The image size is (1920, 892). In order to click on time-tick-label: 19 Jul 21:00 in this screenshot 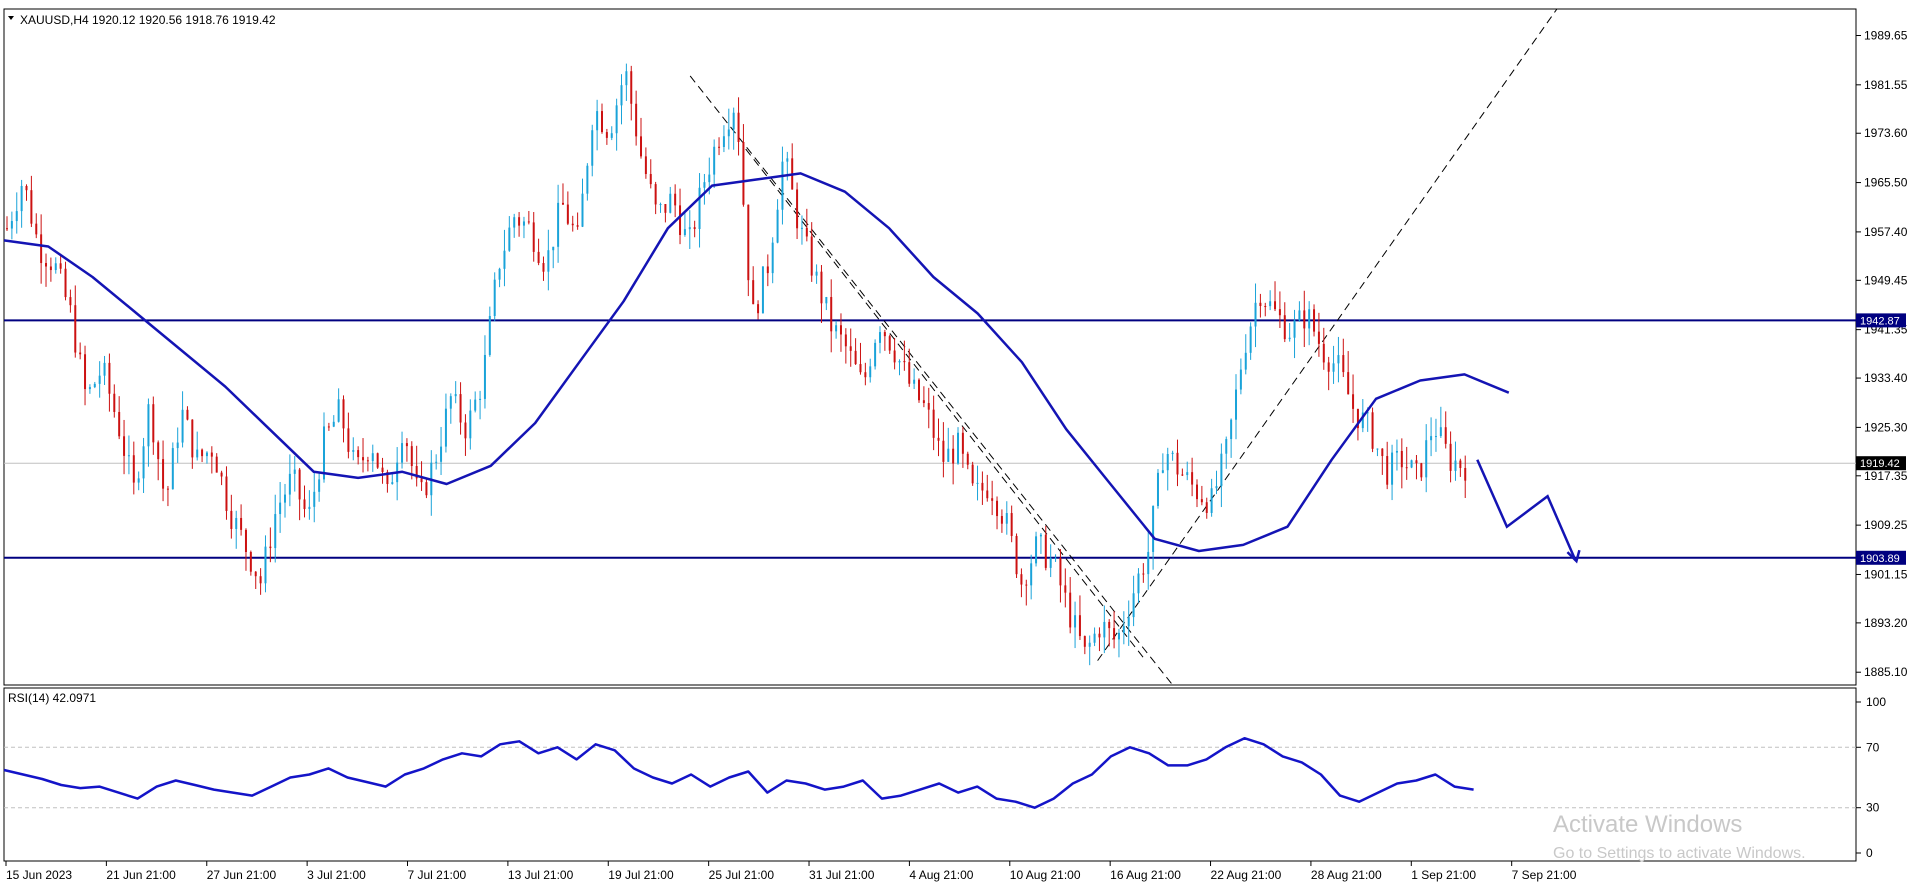, I will do `click(641, 875)`.